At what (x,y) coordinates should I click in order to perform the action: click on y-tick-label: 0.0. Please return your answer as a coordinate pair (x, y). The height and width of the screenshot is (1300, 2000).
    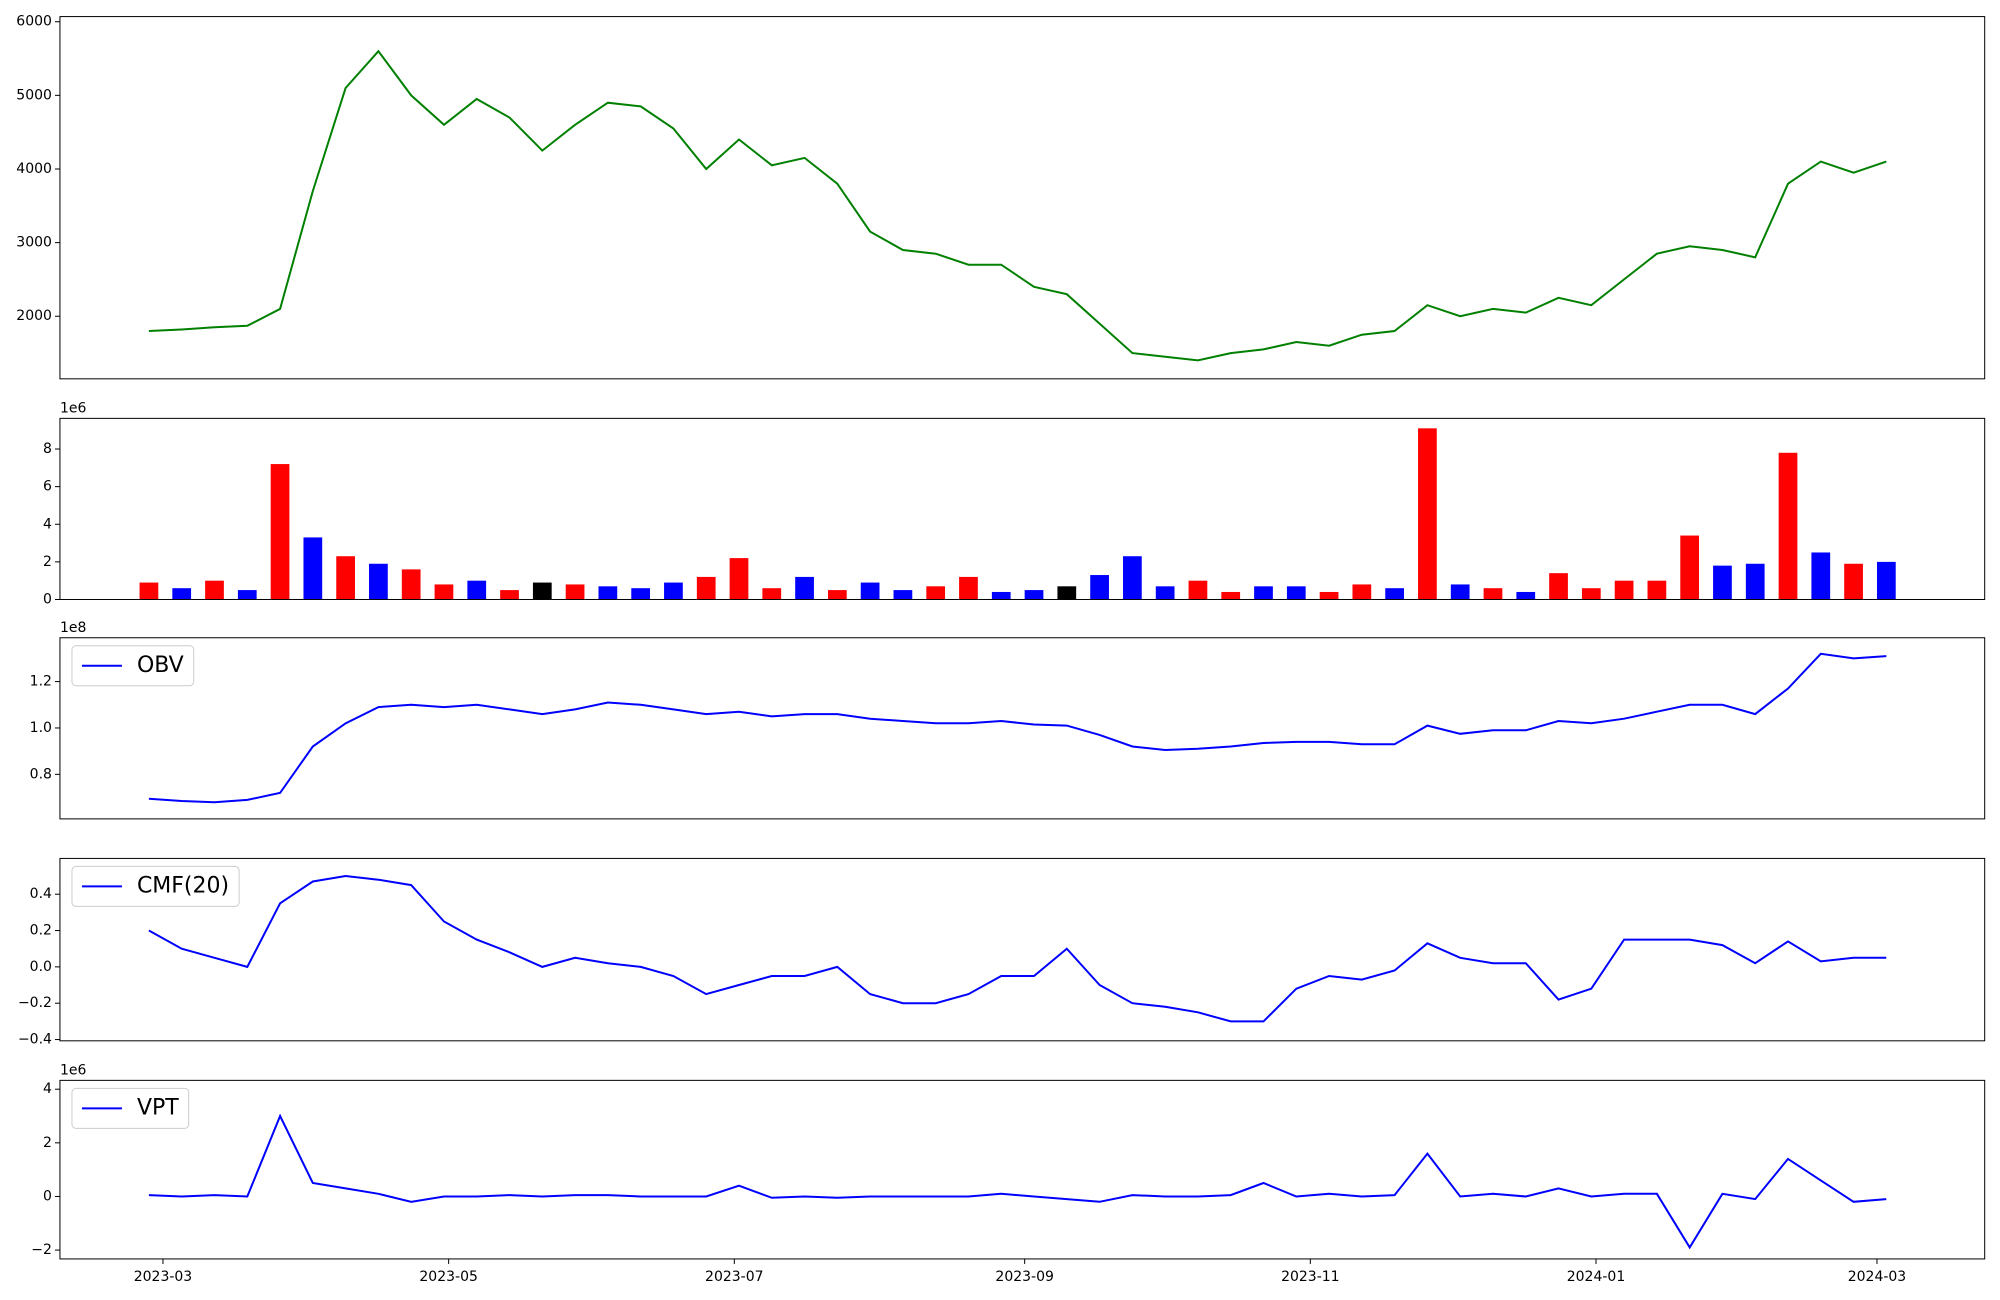
    Looking at the image, I should click on (41, 967).